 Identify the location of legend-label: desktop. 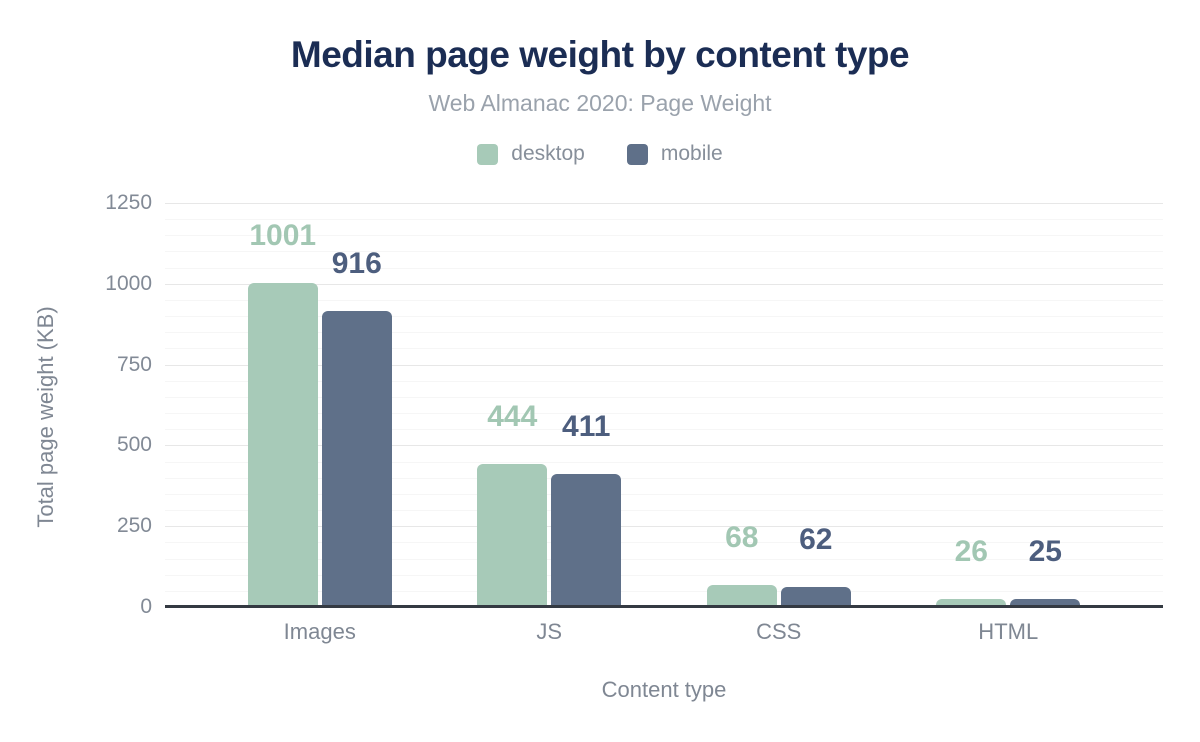
(548, 153).